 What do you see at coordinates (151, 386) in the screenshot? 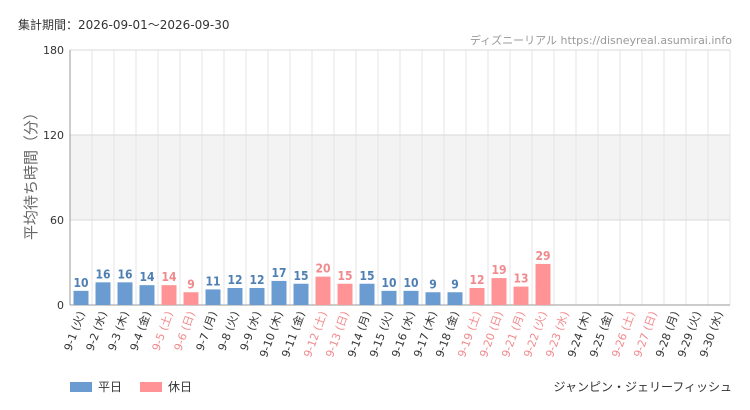
I see `legend-swatch-holiday` at bounding box center [151, 386].